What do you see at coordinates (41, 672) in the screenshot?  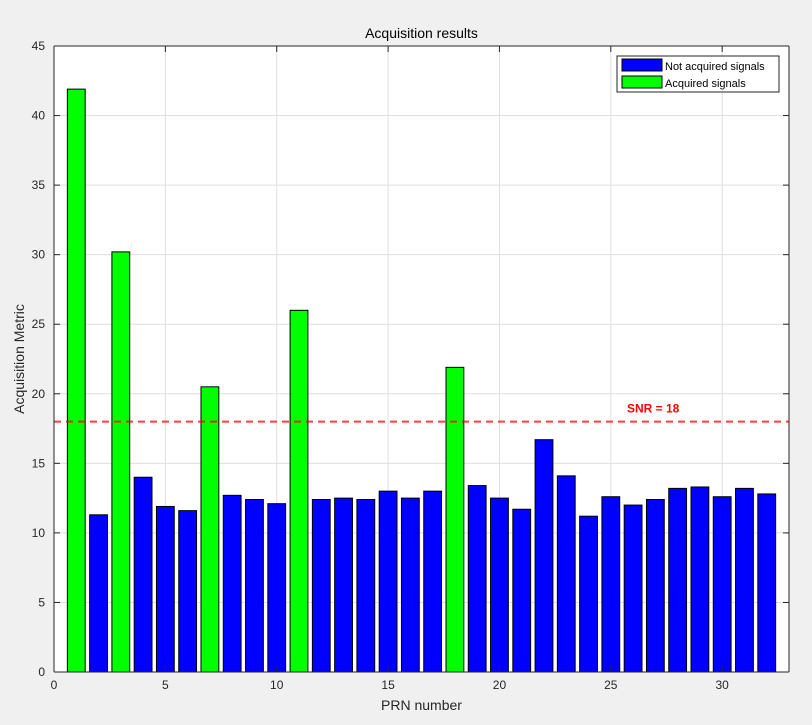 I see `y-tick-label: 0` at bounding box center [41, 672].